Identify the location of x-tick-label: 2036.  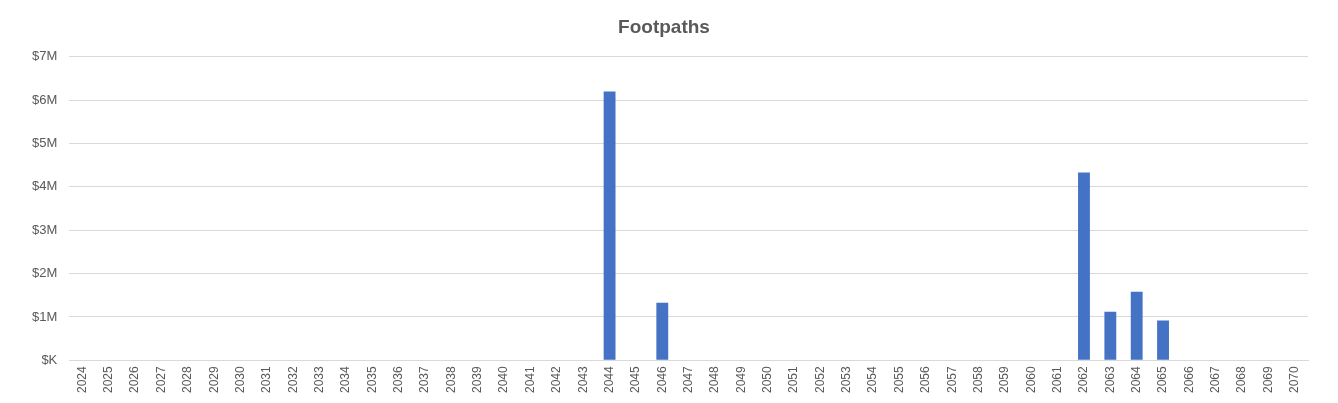
(398, 379).